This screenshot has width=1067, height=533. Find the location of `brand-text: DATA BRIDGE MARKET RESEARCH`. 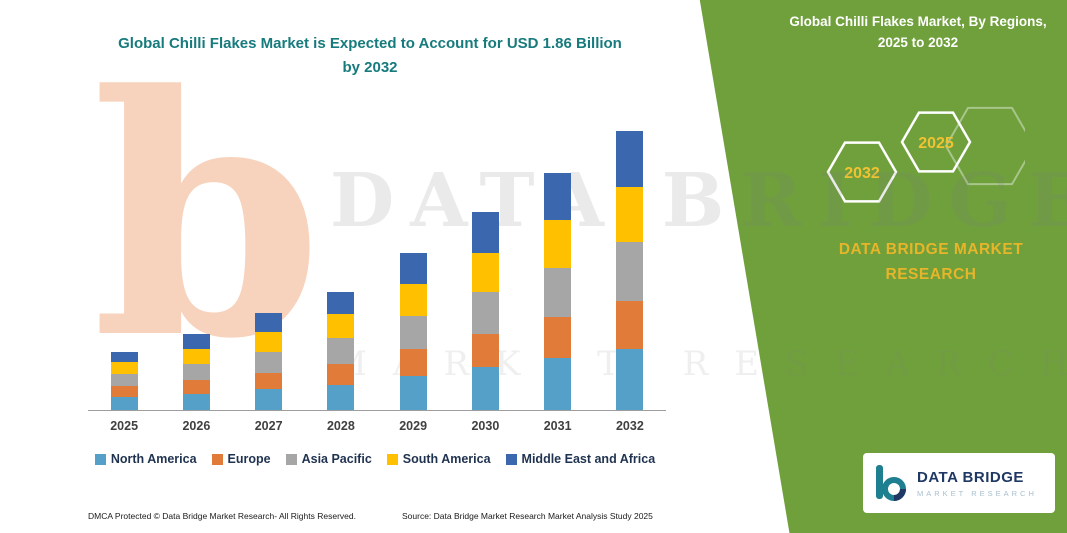

brand-text: DATA BRIDGE MARKET RESEARCH is located at coordinates (931, 263).